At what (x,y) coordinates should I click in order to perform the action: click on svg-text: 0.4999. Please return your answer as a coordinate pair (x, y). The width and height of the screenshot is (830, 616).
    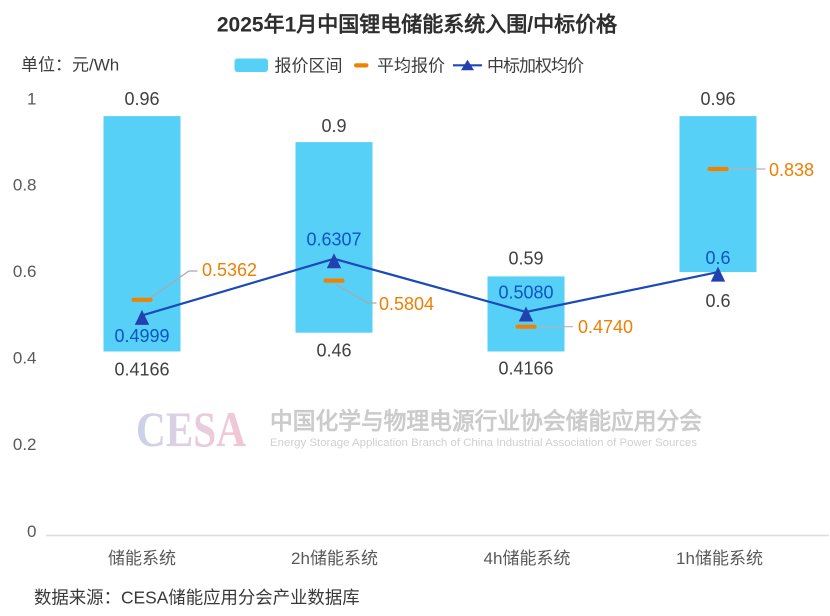
    Looking at the image, I should click on (141, 336).